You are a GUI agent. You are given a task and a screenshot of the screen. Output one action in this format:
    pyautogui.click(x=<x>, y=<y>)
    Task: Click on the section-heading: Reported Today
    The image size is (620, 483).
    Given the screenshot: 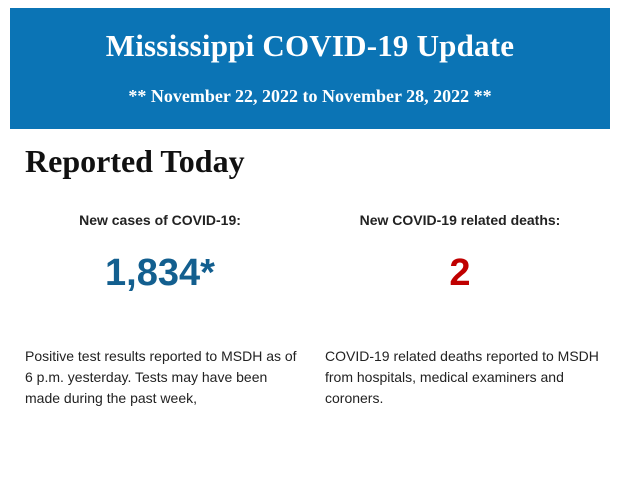 What is the action you would take?
    pyautogui.click(x=135, y=161)
    